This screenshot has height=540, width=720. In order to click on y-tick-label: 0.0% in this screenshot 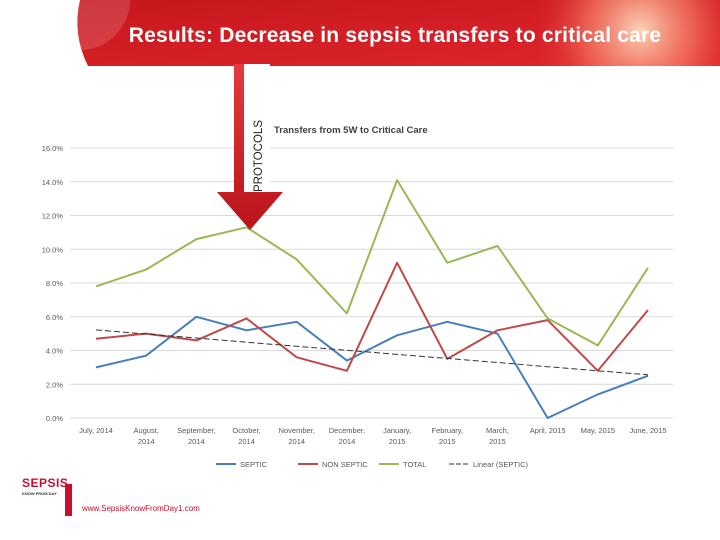, I will do `click(54, 418)`.